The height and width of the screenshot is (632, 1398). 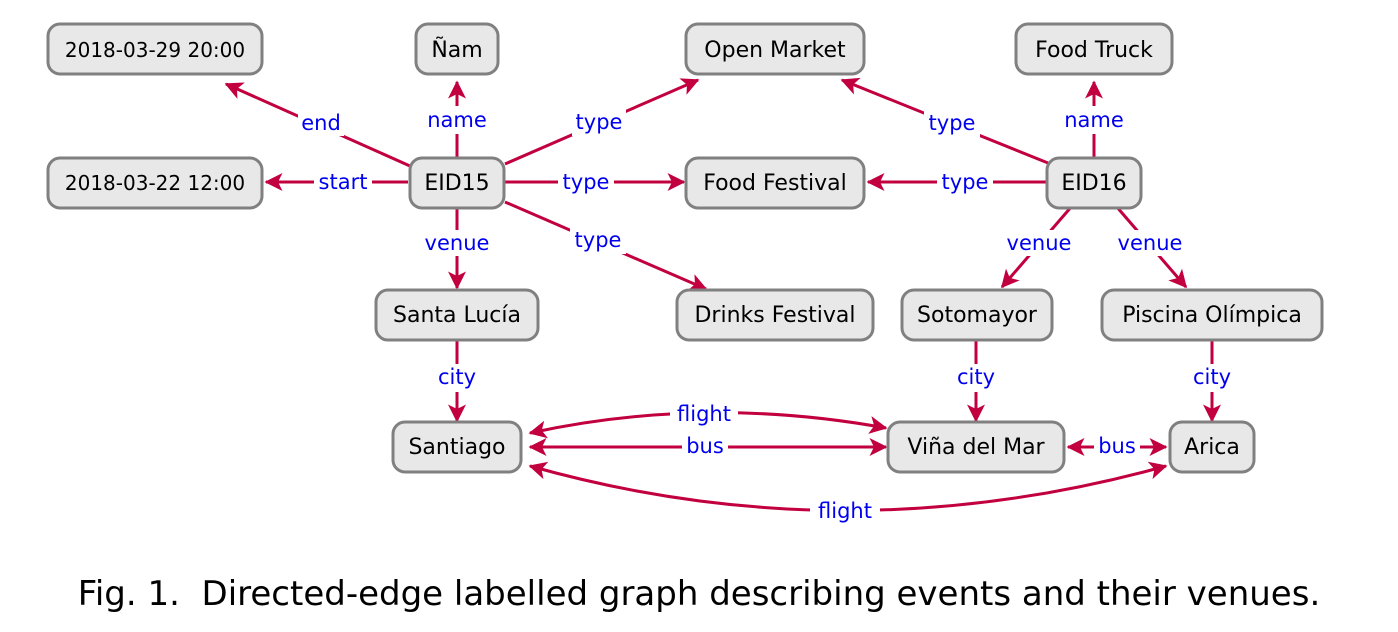 I want to click on edge-label-end: end, so click(x=321, y=123).